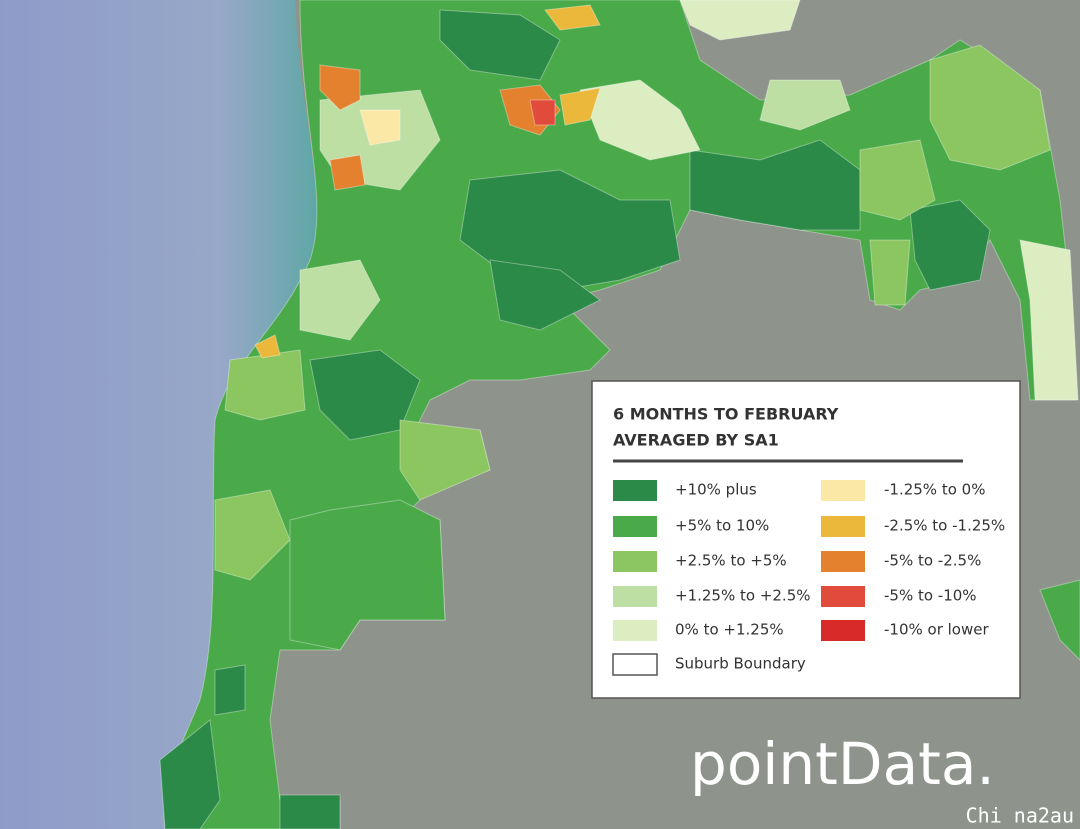 Image resolution: width=1080 pixels, height=829 pixels. Describe the element at coordinates (743, 596) in the screenshot. I see `legend-label: +1.25% to +2.5%` at that location.